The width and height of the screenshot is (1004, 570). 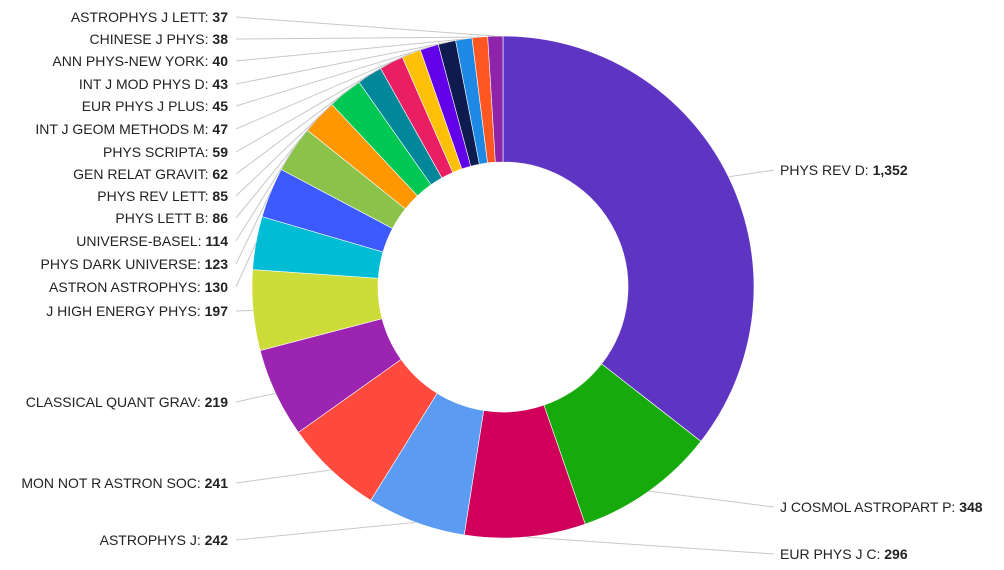 What do you see at coordinates (220, 129) in the screenshot?
I see `data-label-value: 47` at bounding box center [220, 129].